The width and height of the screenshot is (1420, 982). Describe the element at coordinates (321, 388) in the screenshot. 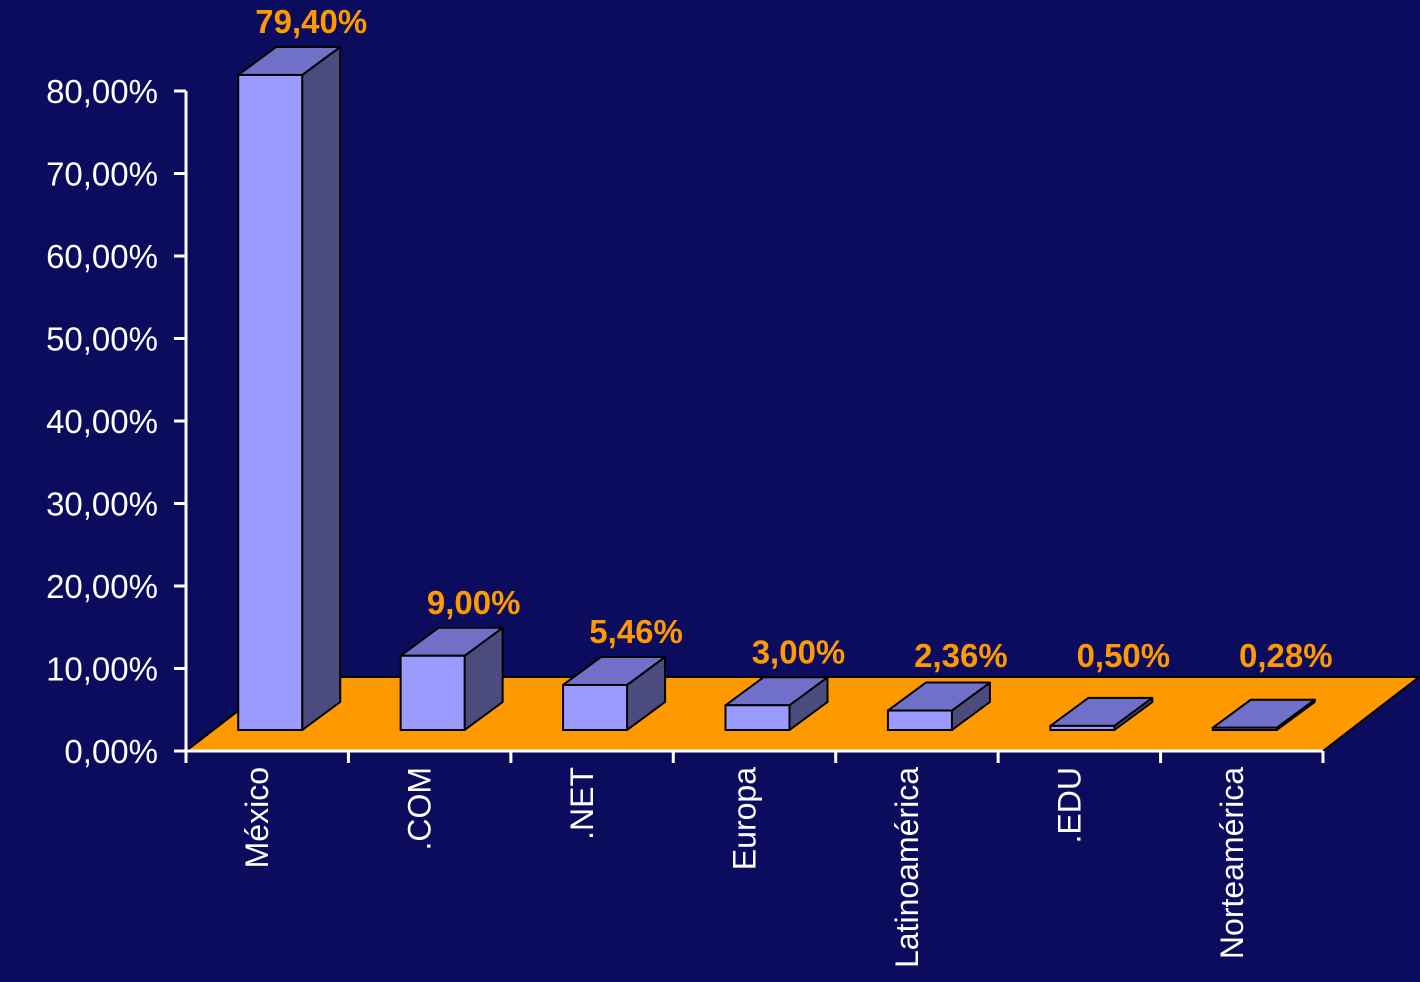

I see `bar-side` at that location.